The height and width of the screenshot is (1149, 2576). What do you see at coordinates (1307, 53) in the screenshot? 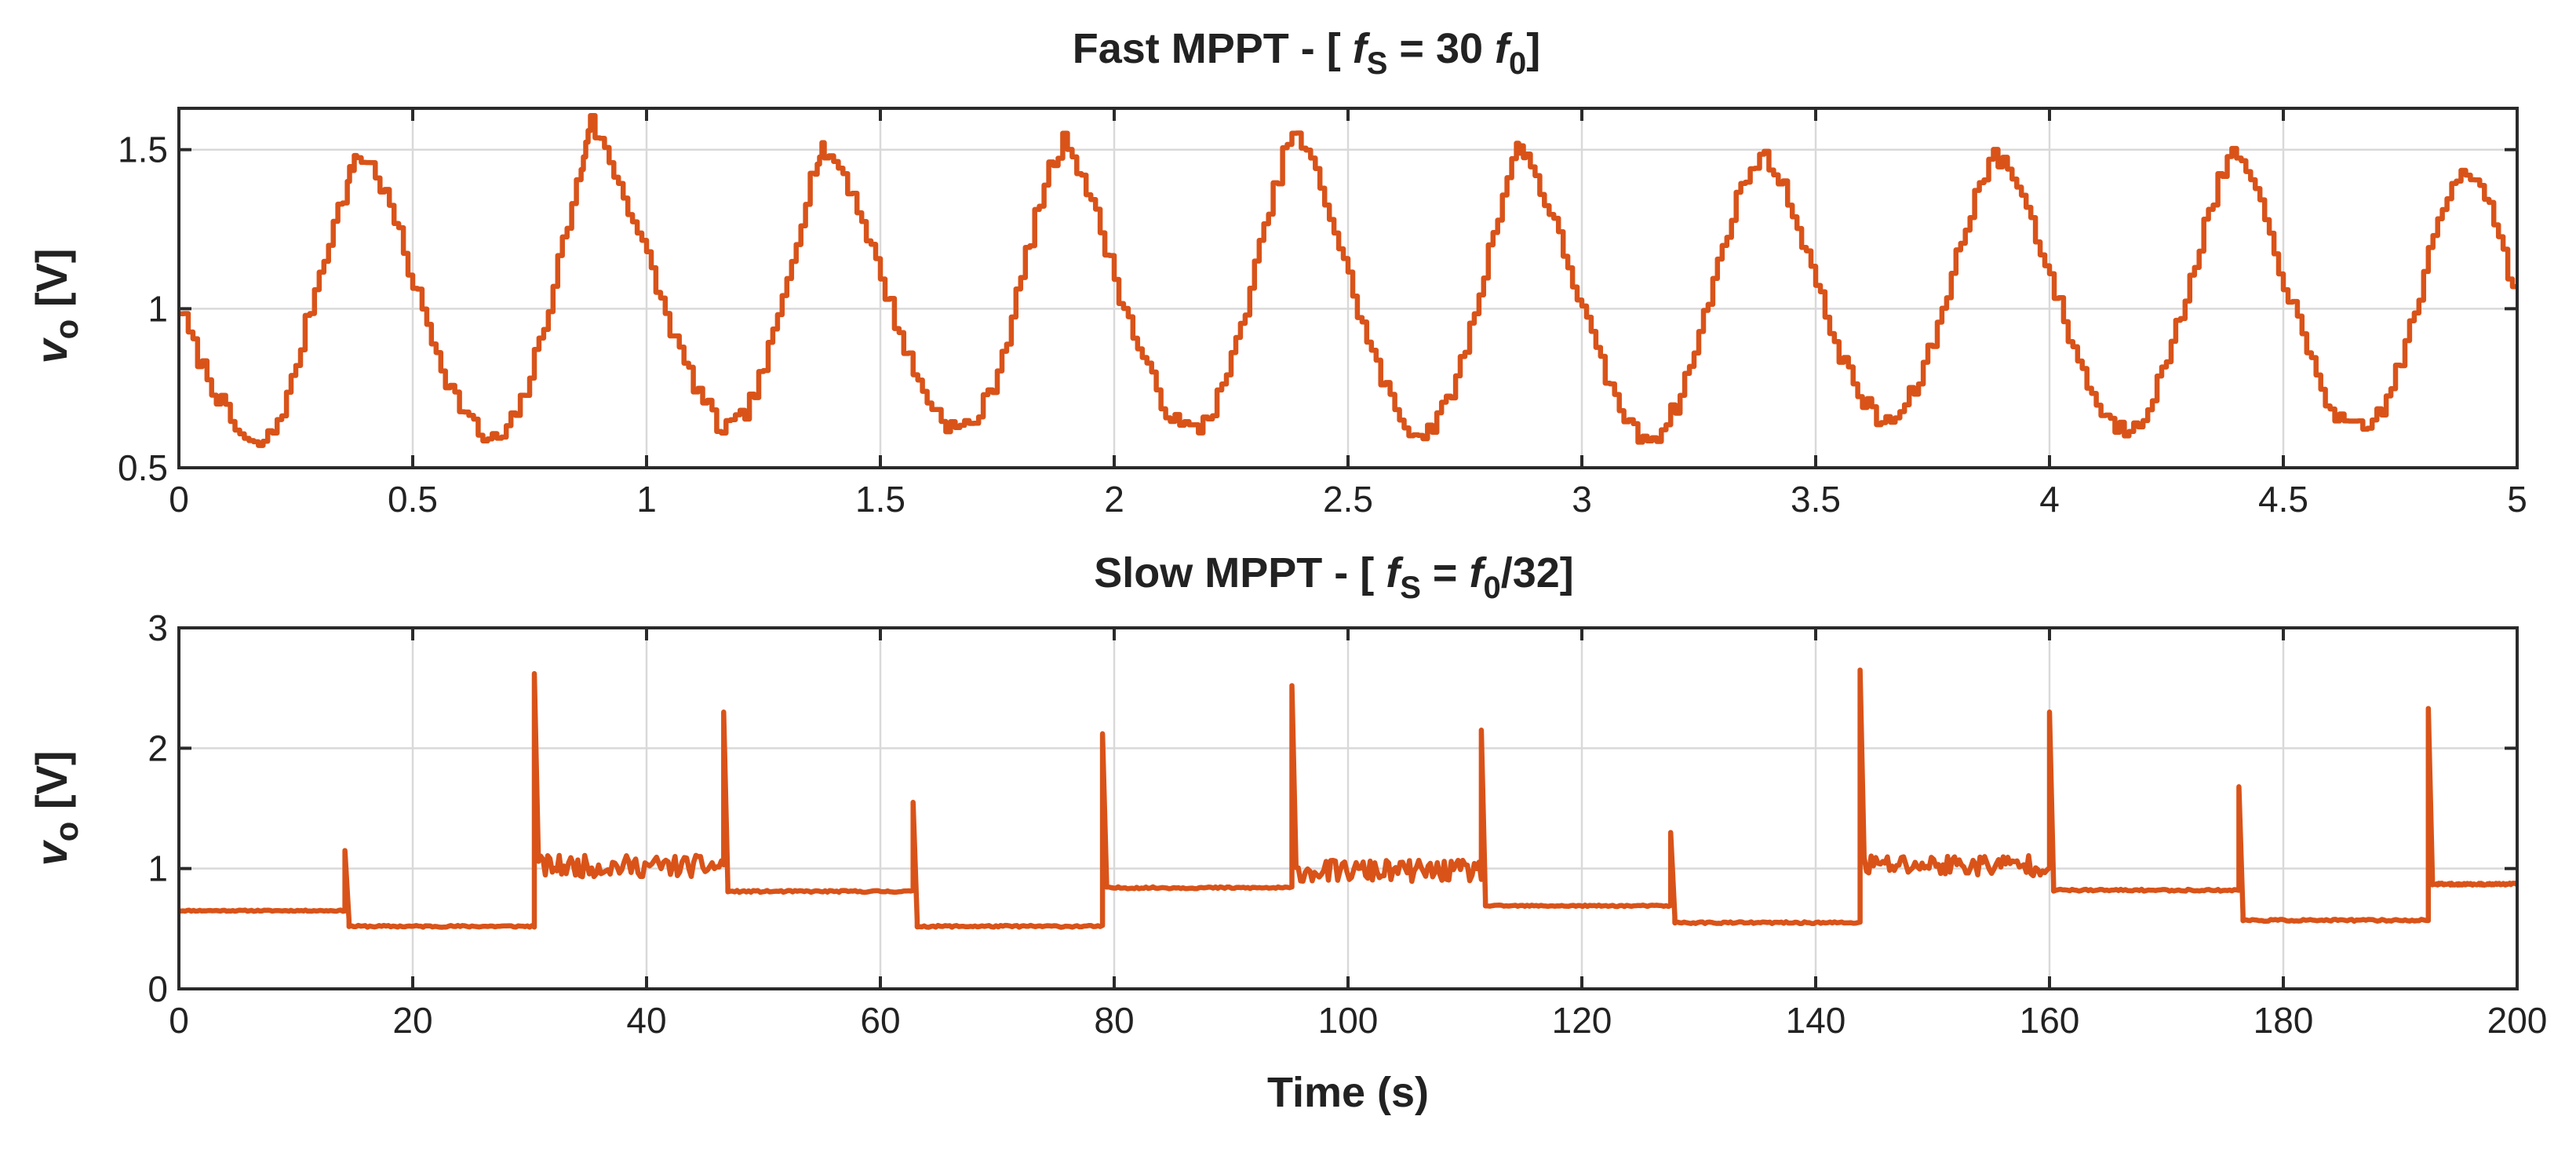
I see `fast-mppt-title: Fast MPPT - [ fS = 30 f0]` at bounding box center [1307, 53].